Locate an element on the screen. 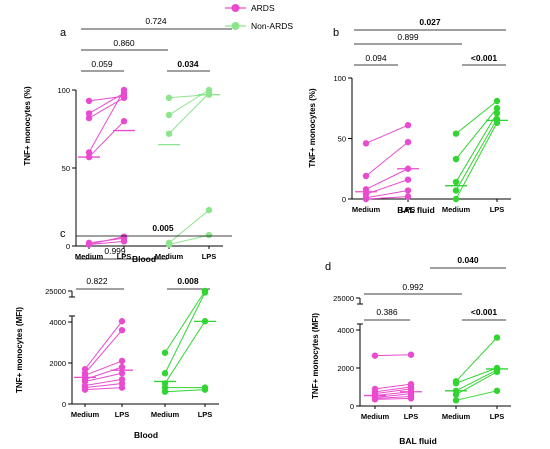  y-tick-label: 100 is located at coordinates (63, 90).